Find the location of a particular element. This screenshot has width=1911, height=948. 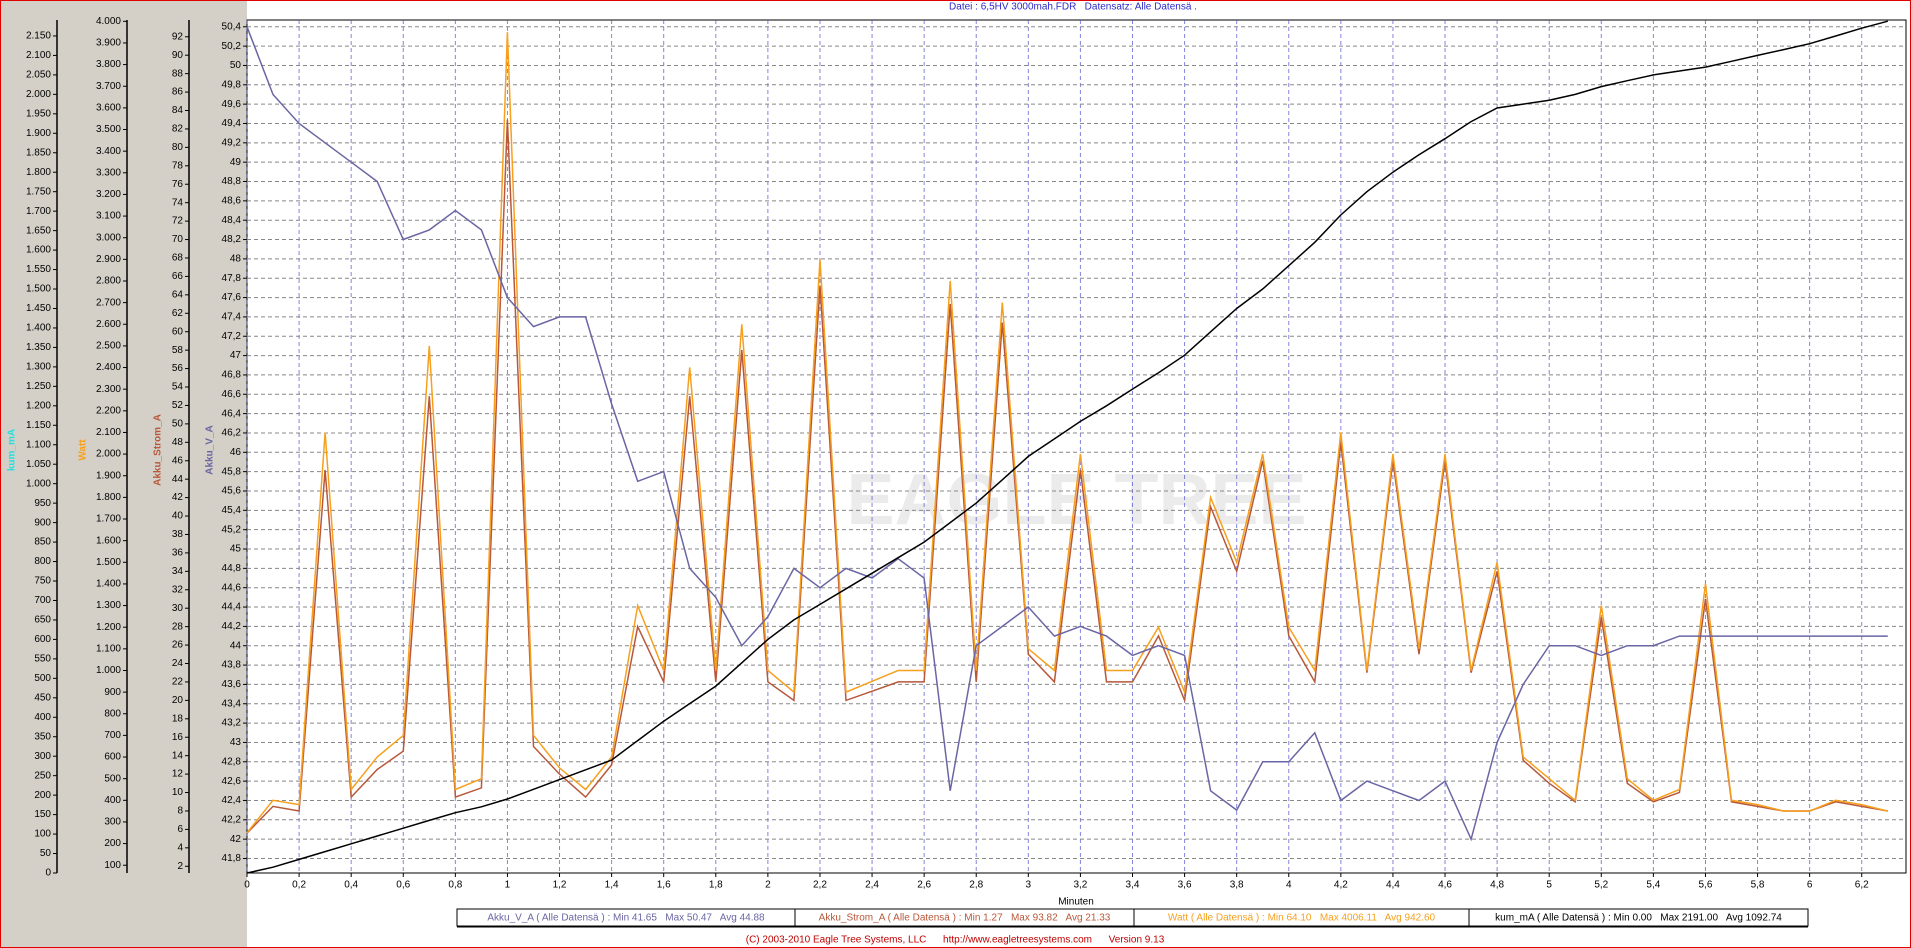

y-tick-label: 64 is located at coordinates (178, 294).